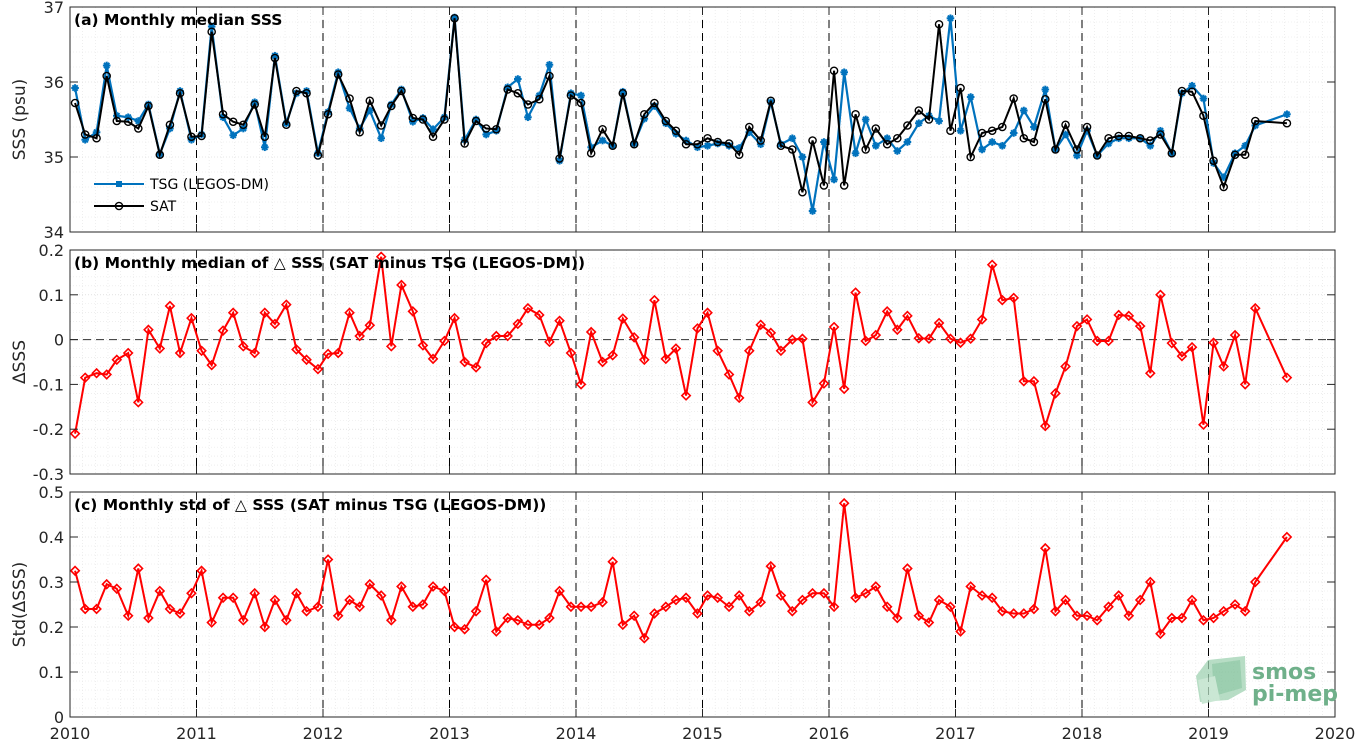  I want to click on legend: TSG (LEGOS-DM) SAT, so click(181, 196).